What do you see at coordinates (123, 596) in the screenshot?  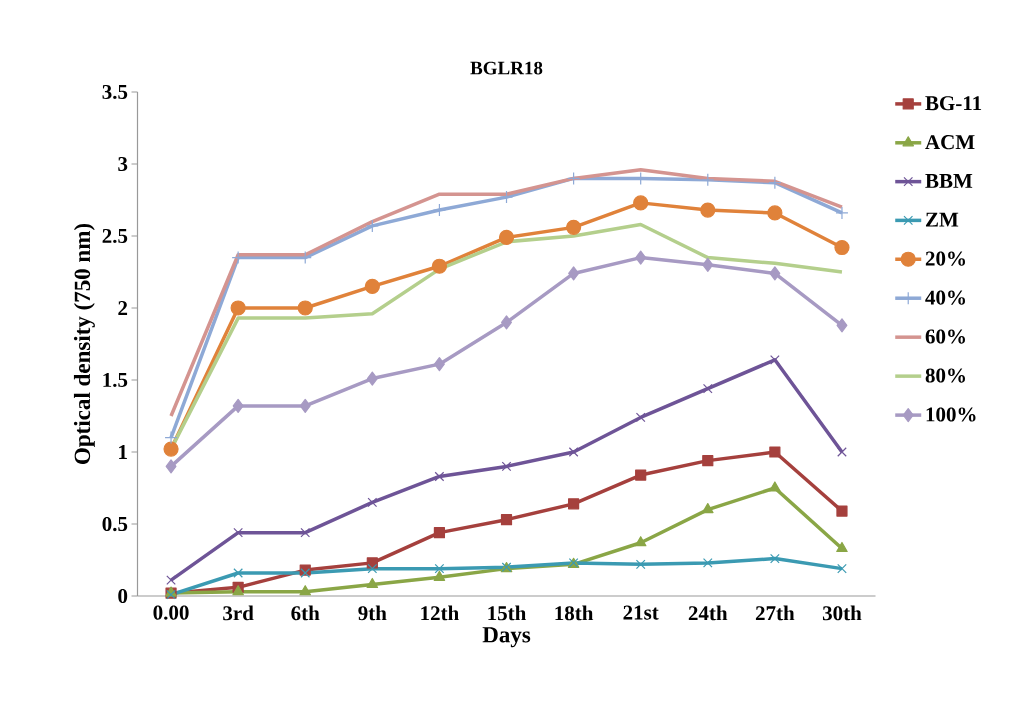 I see `y-tick-label: 0` at bounding box center [123, 596].